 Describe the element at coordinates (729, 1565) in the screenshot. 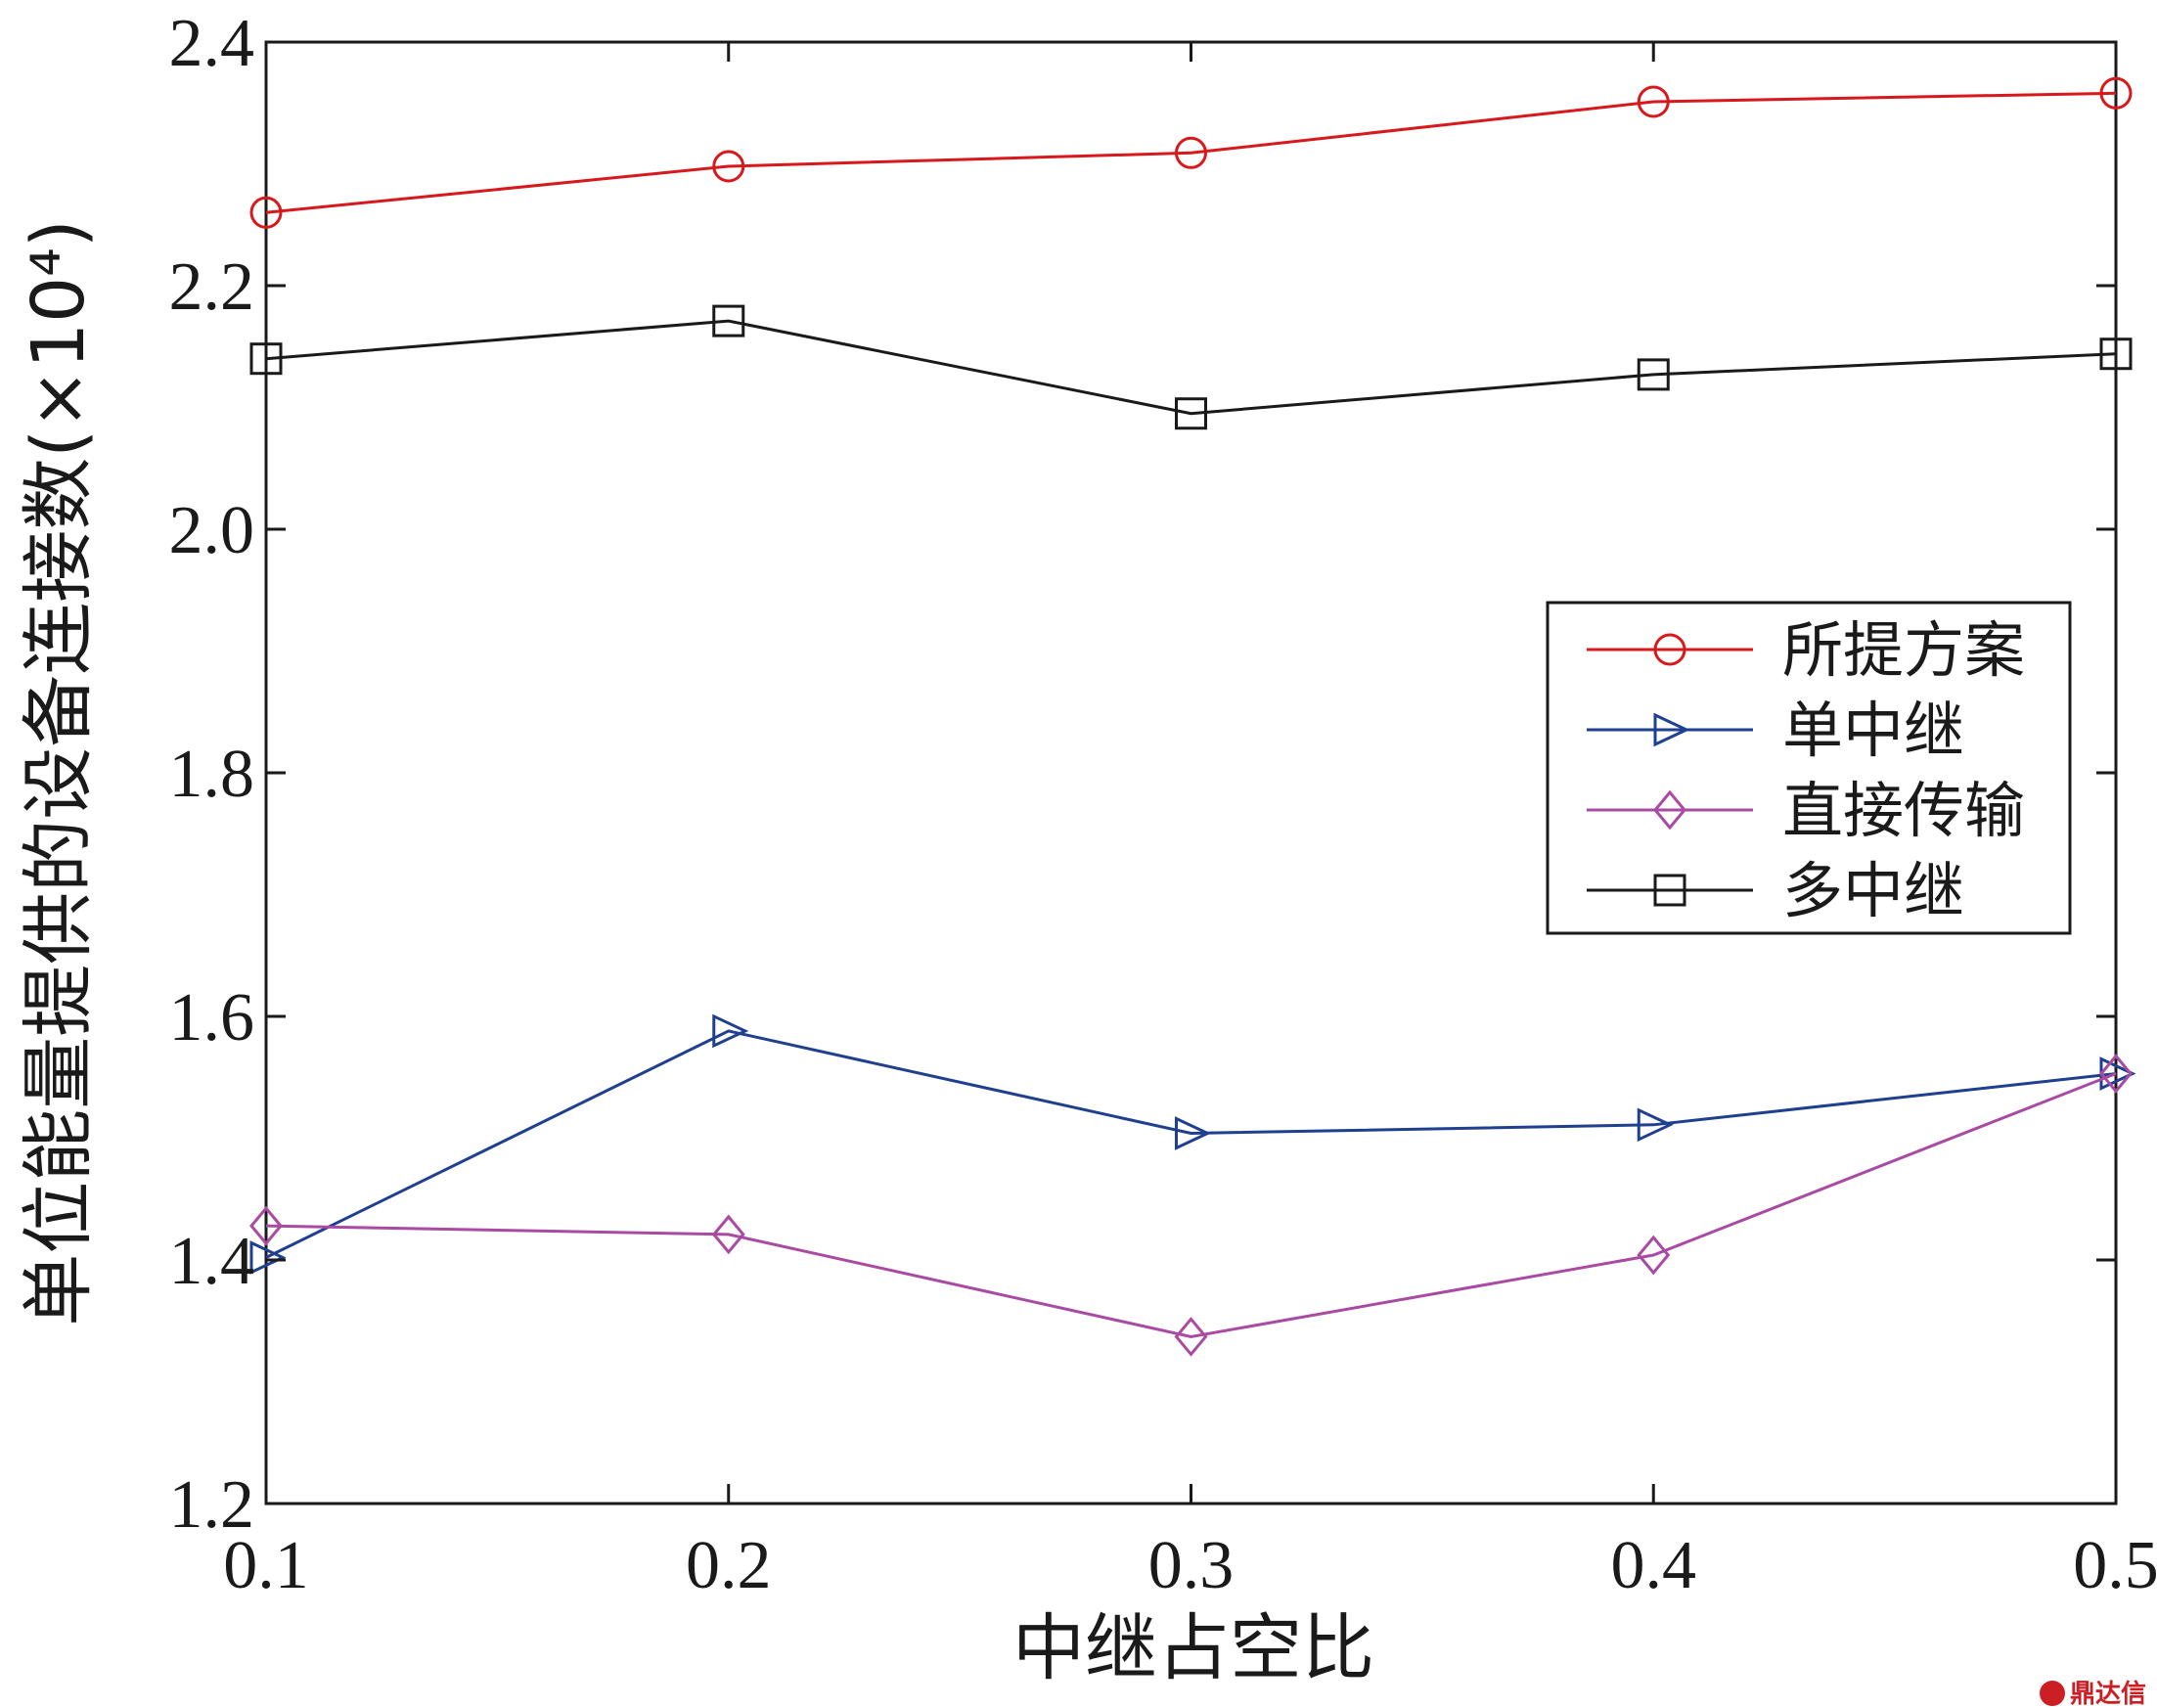

I see `x-tick-label: 0.2` at that location.